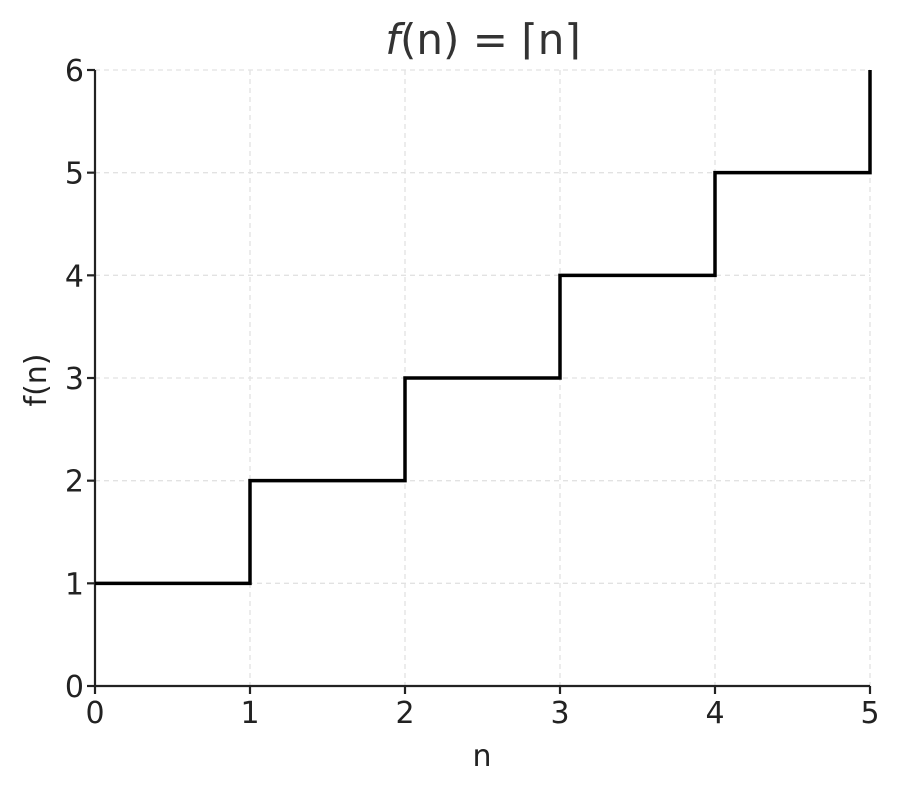  I want to click on y-tick-label: 4, so click(74, 276).